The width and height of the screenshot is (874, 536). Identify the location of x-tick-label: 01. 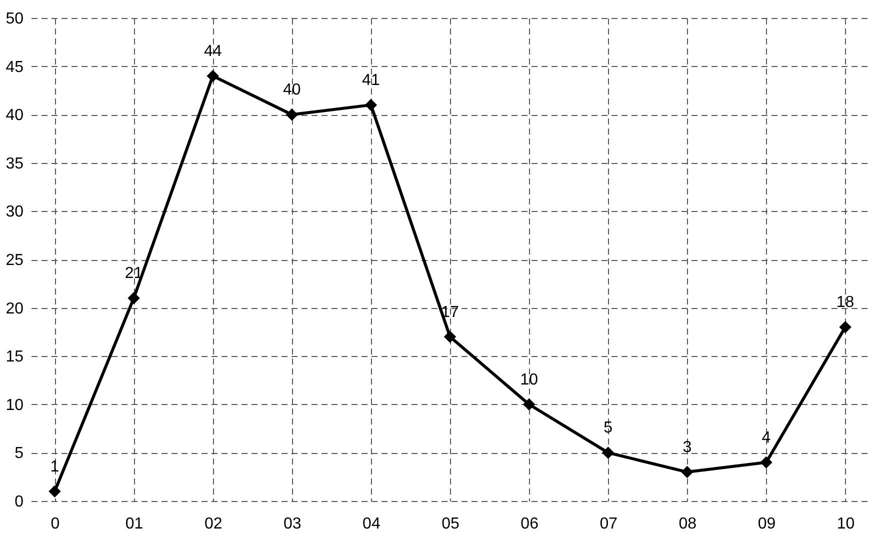
(134, 524).